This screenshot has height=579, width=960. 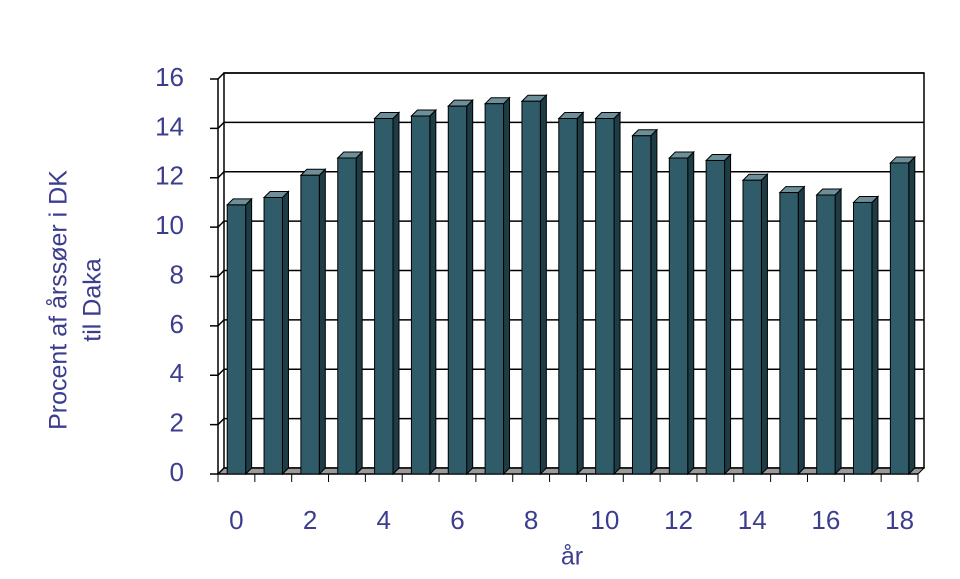 I want to click on x-tick-label: 18, so click(x=899, y=520).